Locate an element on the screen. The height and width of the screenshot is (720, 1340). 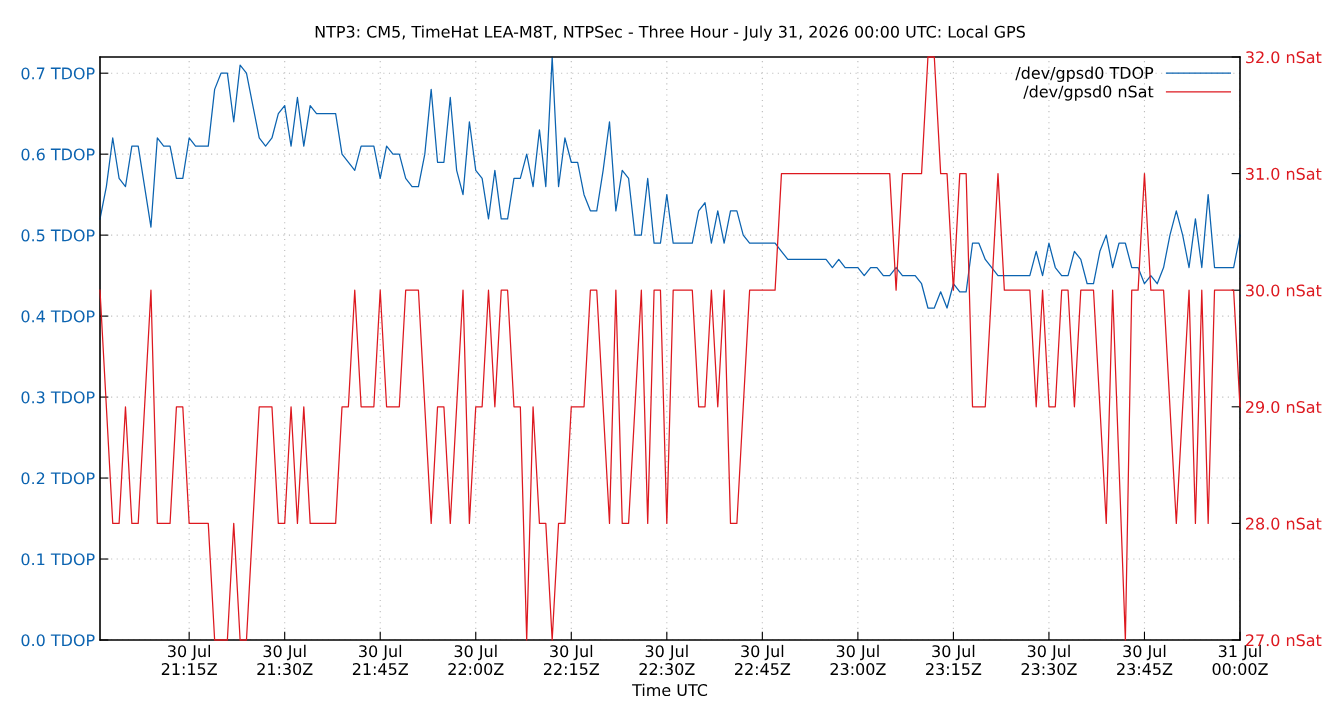
y2-tick-label: 31.0 nSat is located at coordinates (1284, 173).